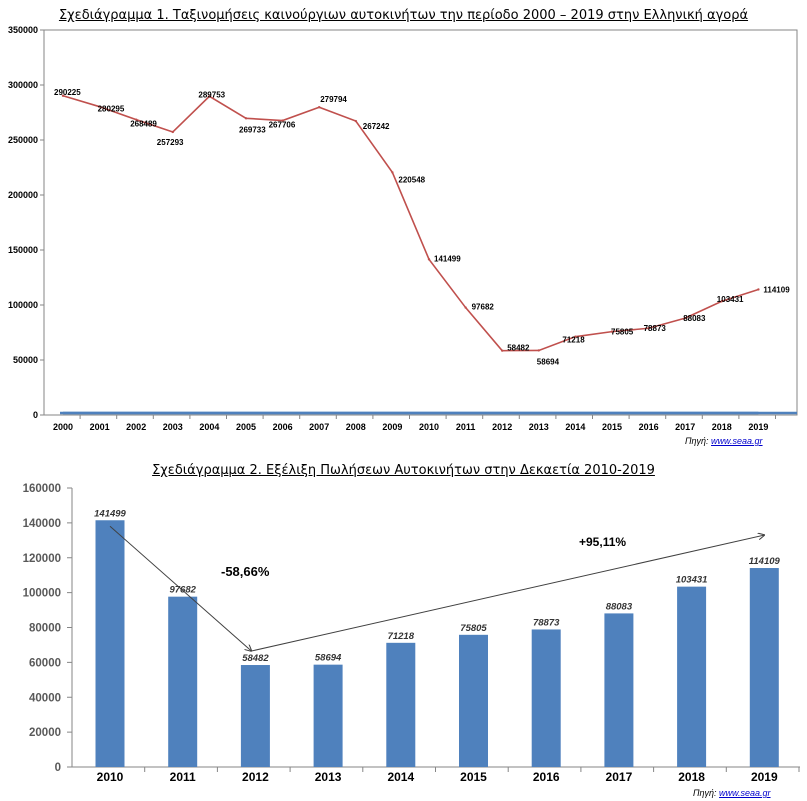 This screenshot has width=807, height=801. What do you see at coordinates (209, 427) in the screenshot?
I see `x-tick-label: 2004` at bounding box center [209, 427].